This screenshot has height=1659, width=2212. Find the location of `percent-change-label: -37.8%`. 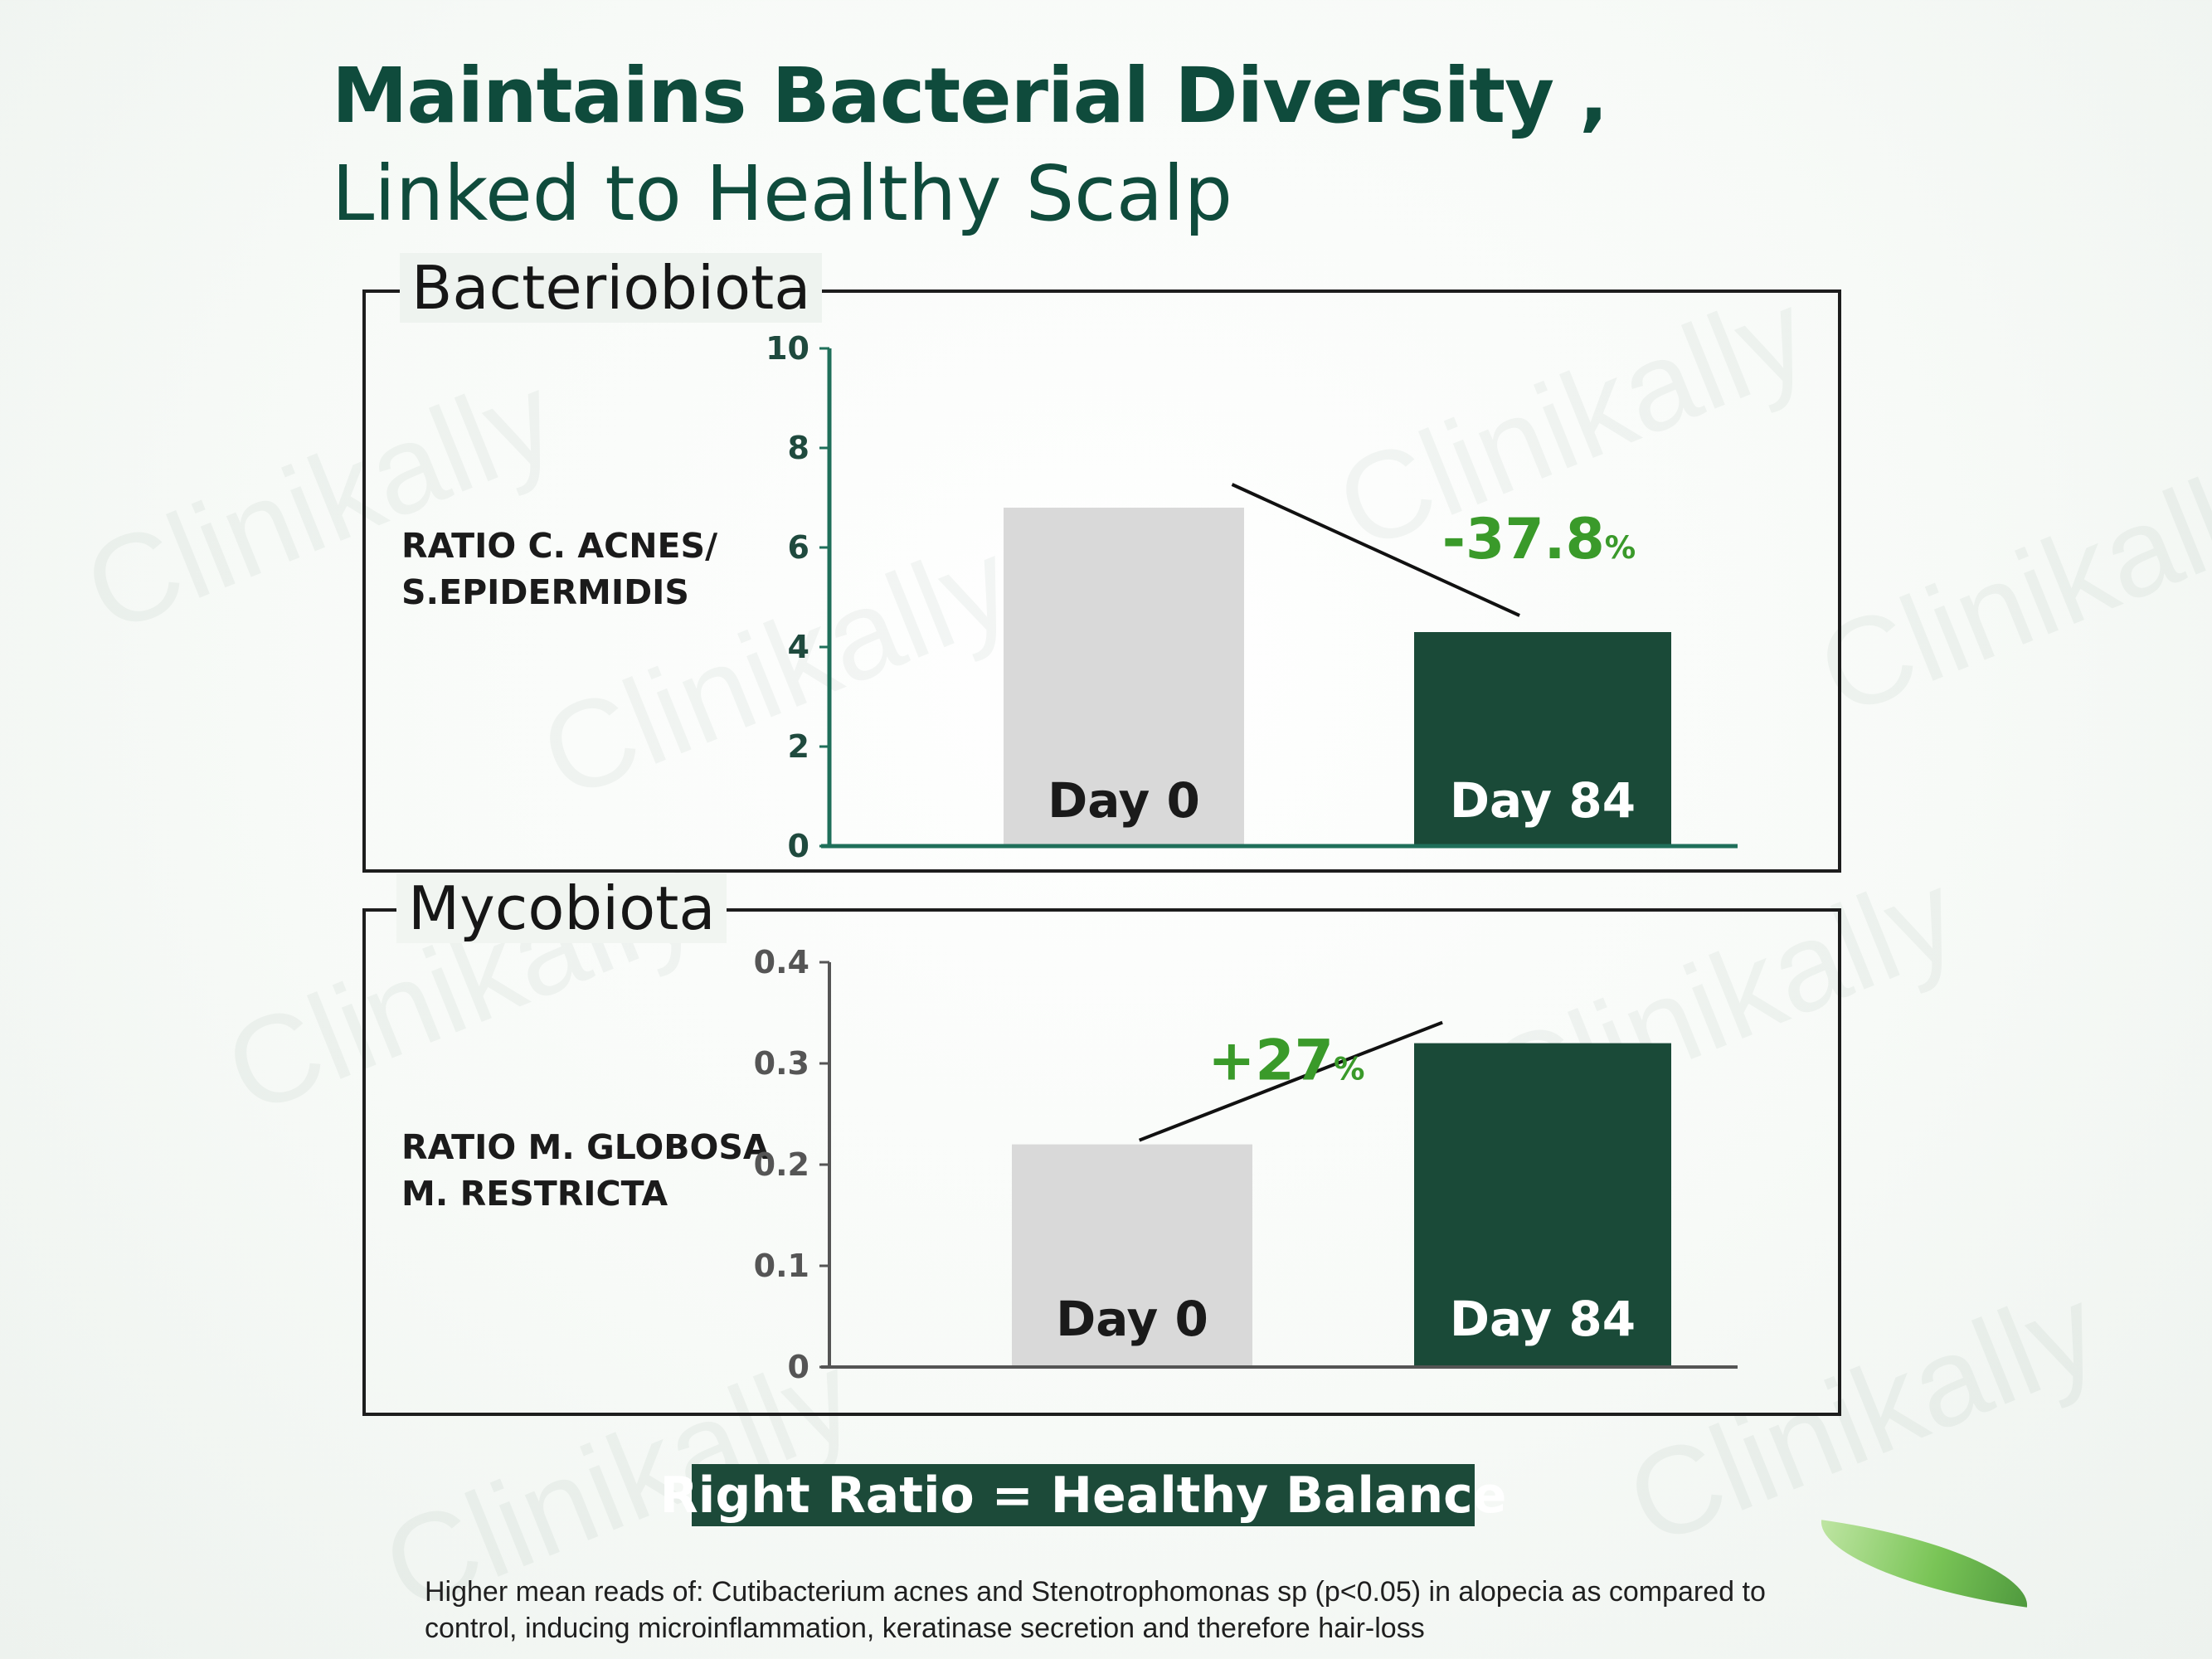

percent-change-label: -37.8% is located at coordinates (1539, 539).